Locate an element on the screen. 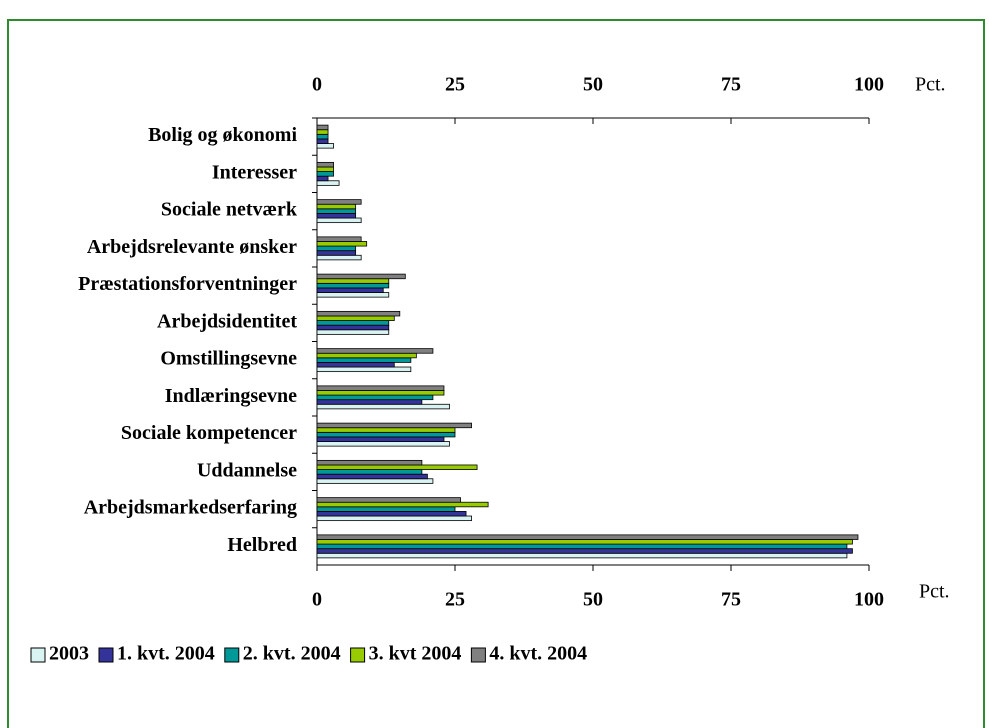  y-tick-label: Helbred is located at coordinates (262, 545).